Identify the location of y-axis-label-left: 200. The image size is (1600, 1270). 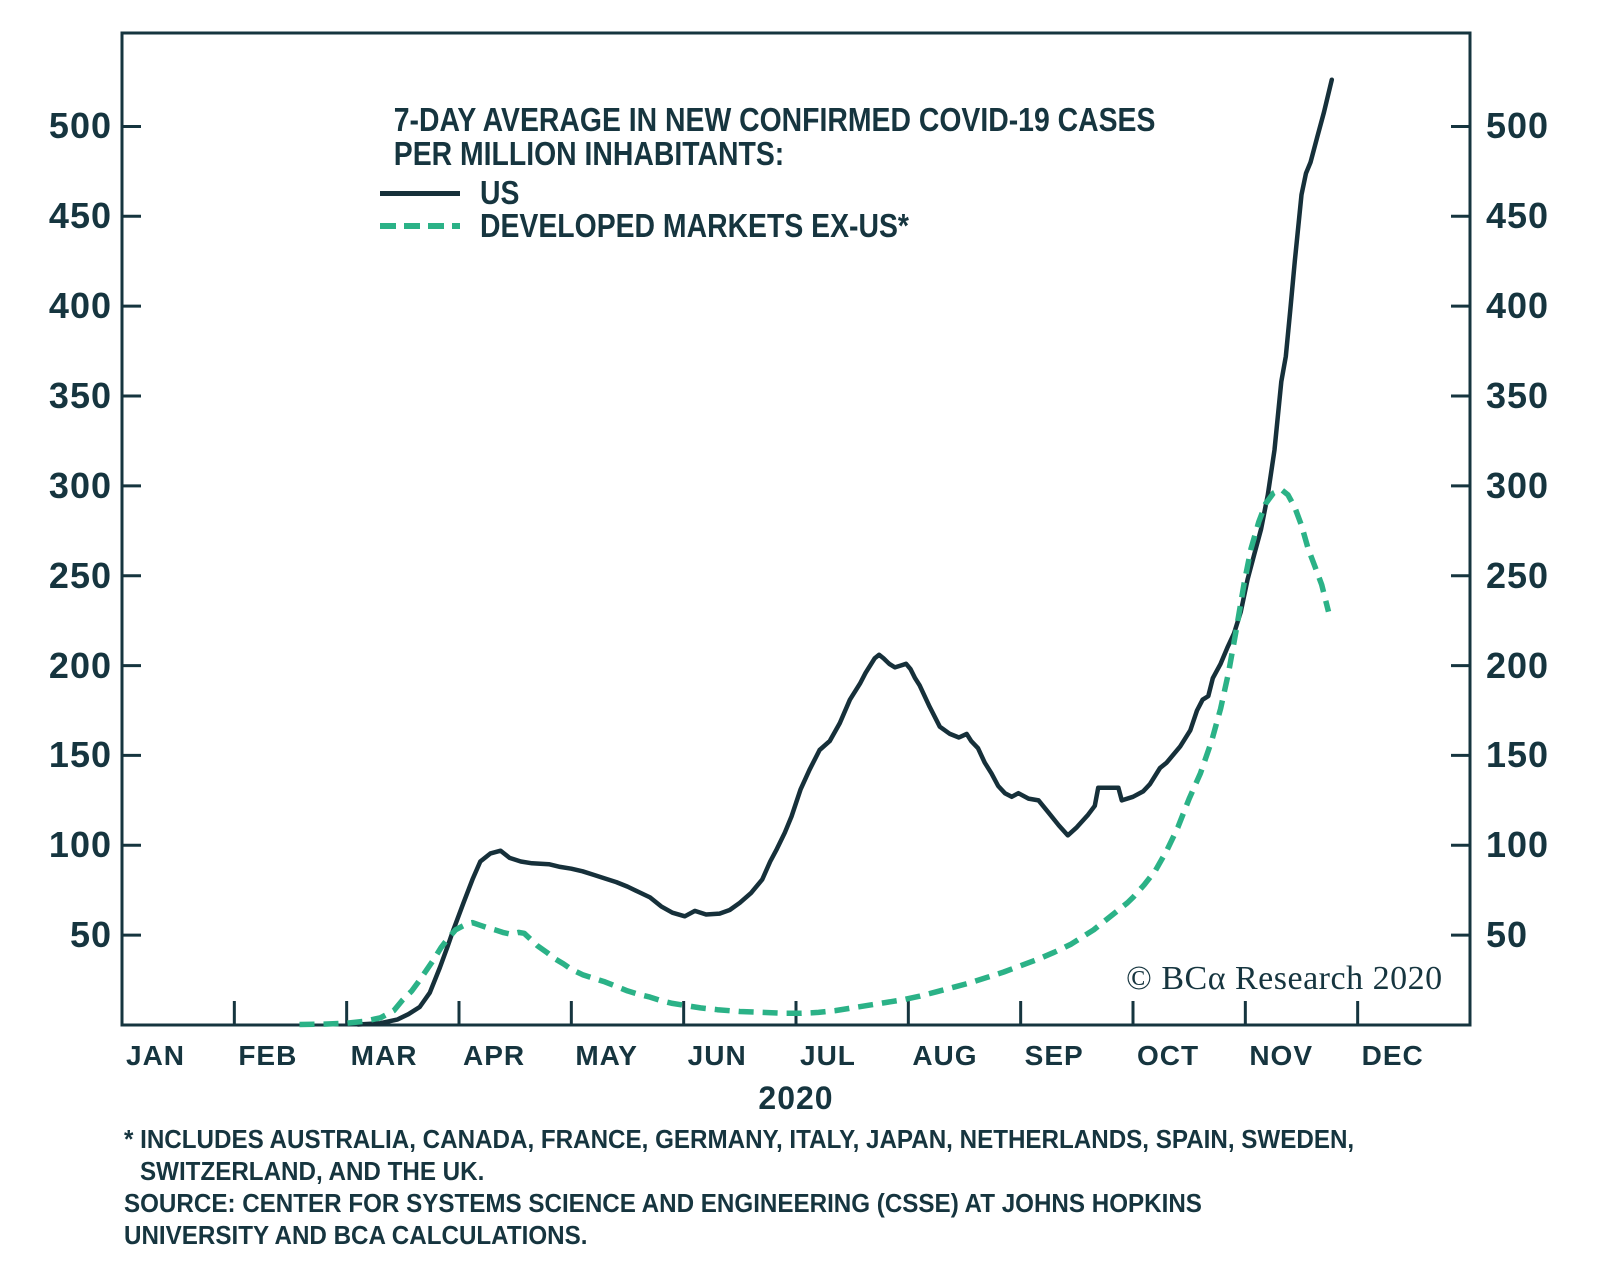
(80, 665).